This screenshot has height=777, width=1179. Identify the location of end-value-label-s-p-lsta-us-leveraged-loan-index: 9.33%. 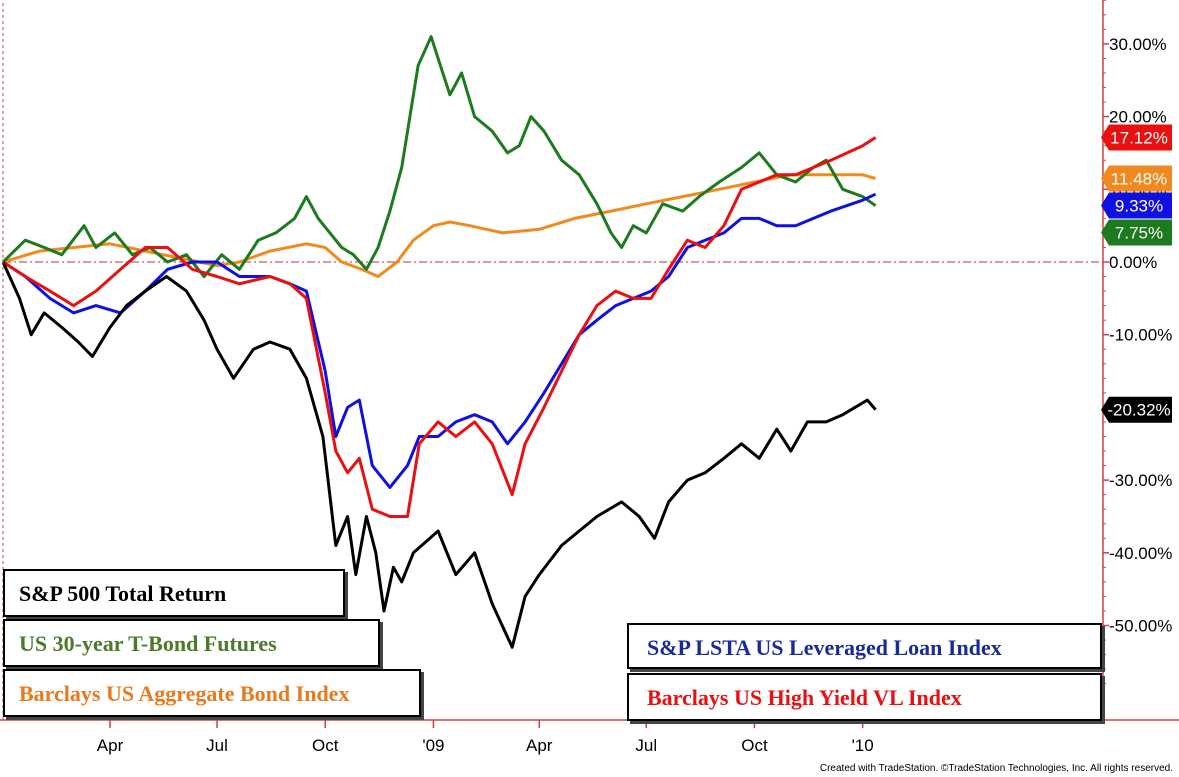
(1139, 206).